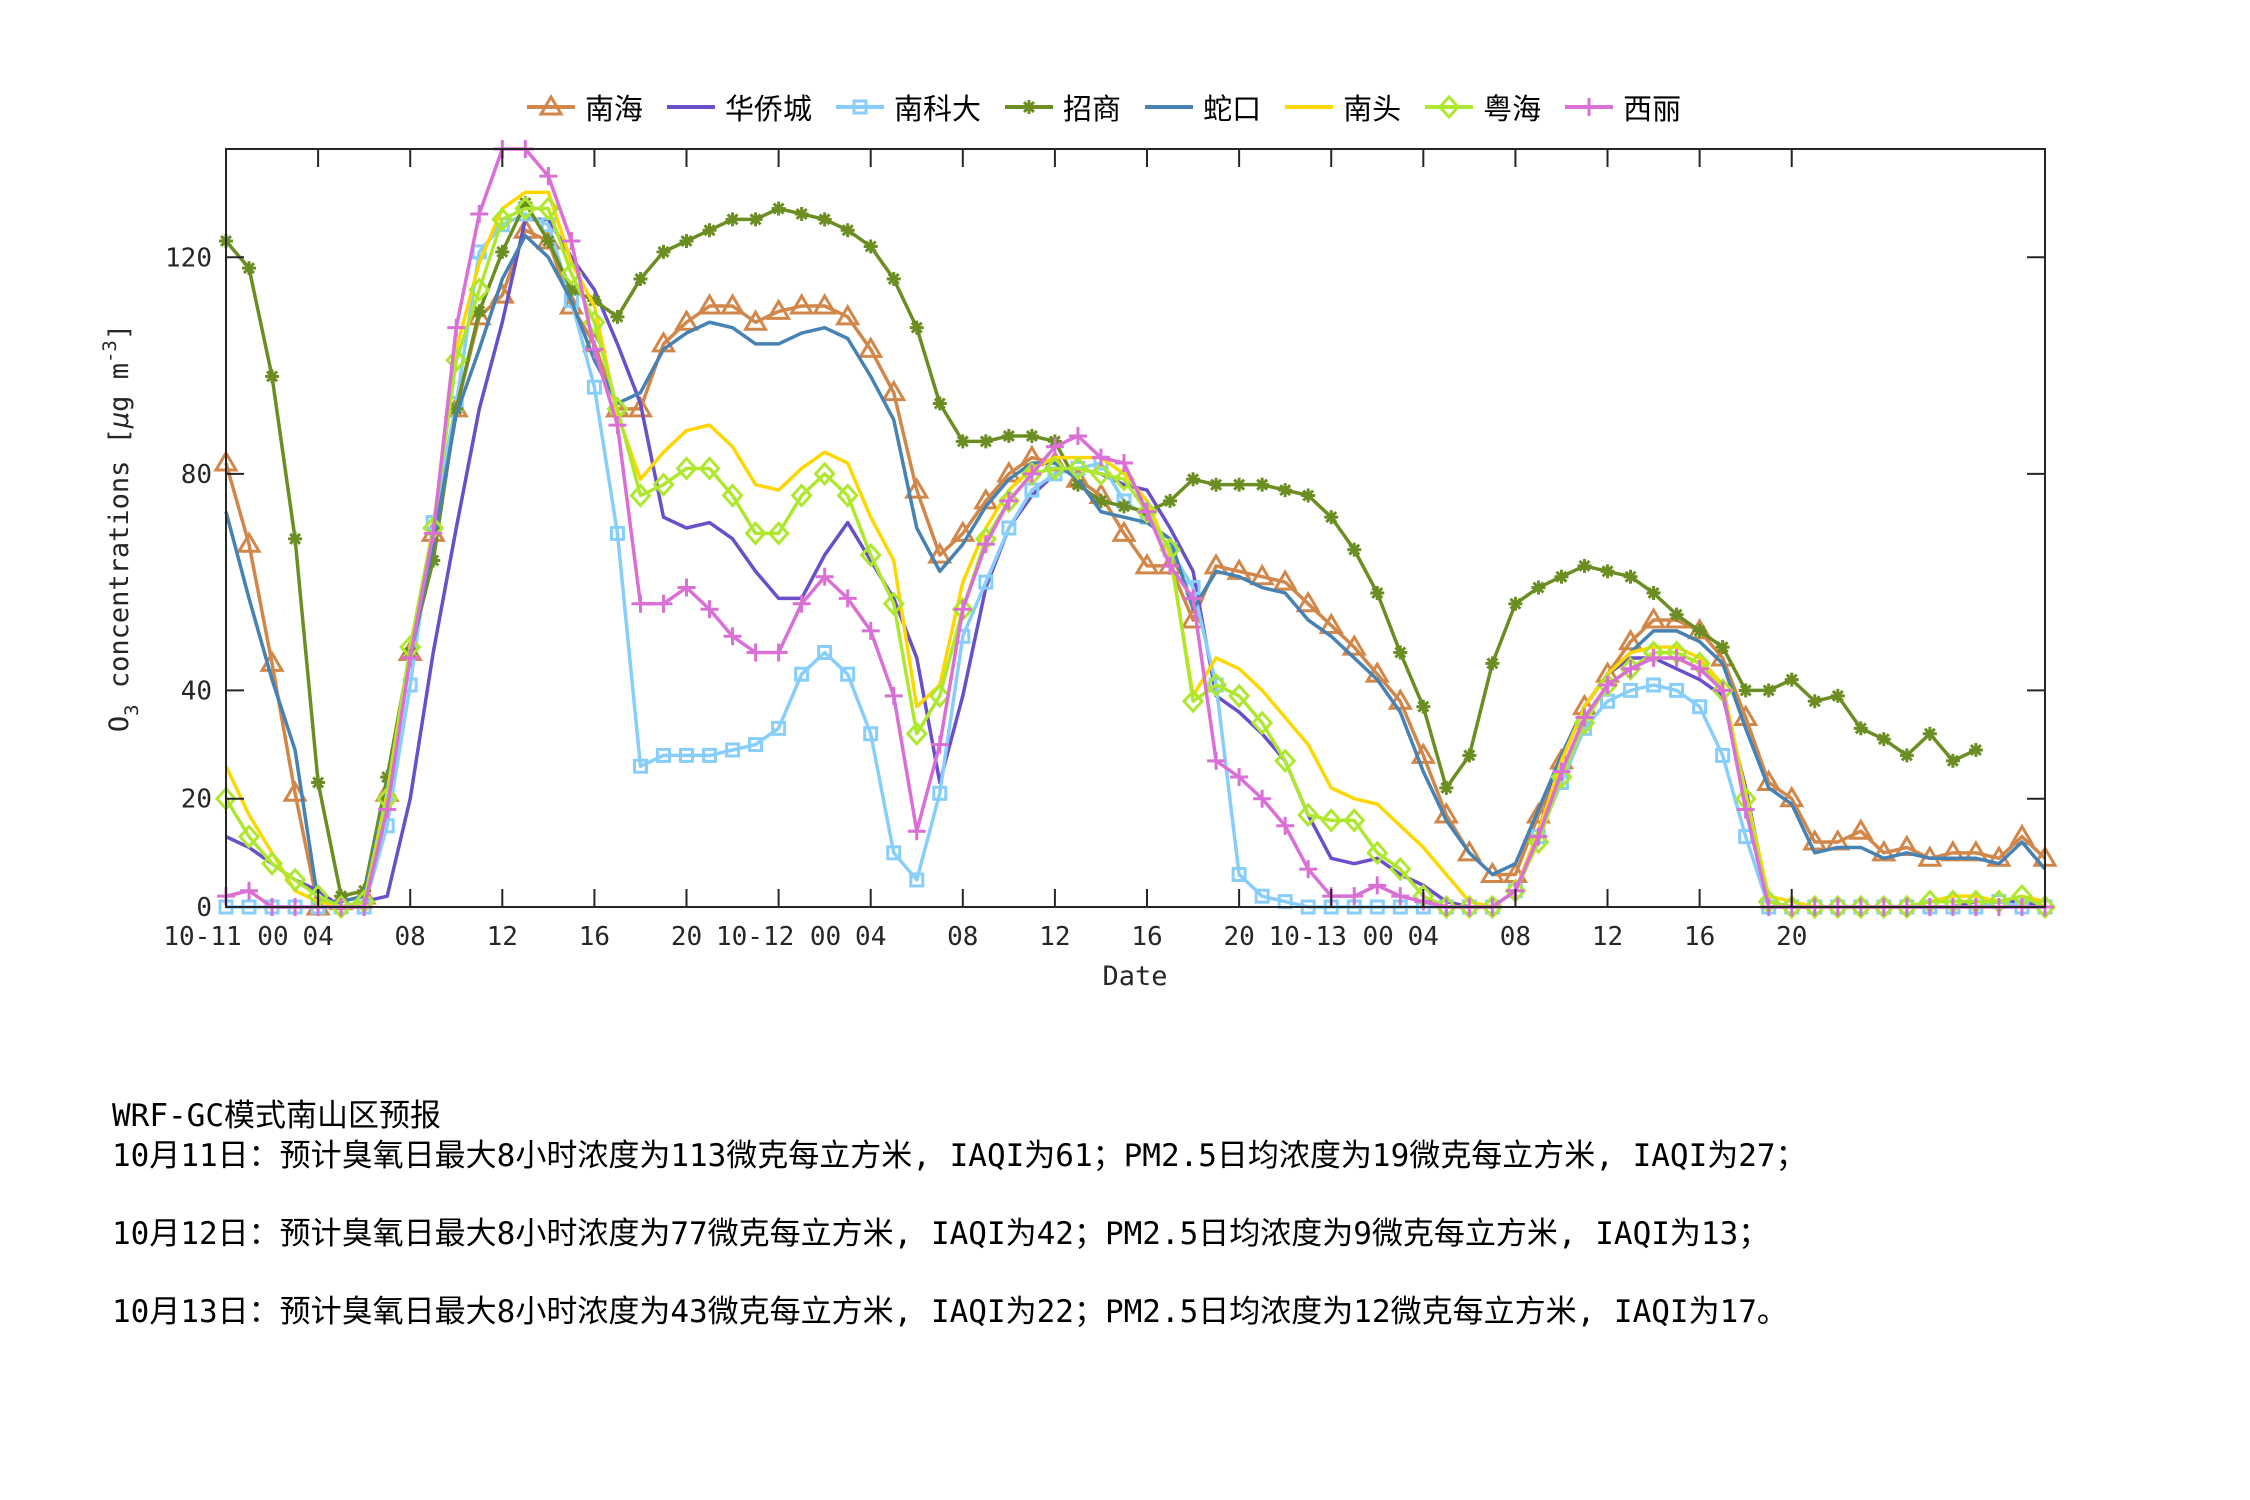 This screenshot has height=1500, width=2250. Describe the element at coordinates (769, 109) in the screenshot. I see `legend-label: 华侨城` at that location.